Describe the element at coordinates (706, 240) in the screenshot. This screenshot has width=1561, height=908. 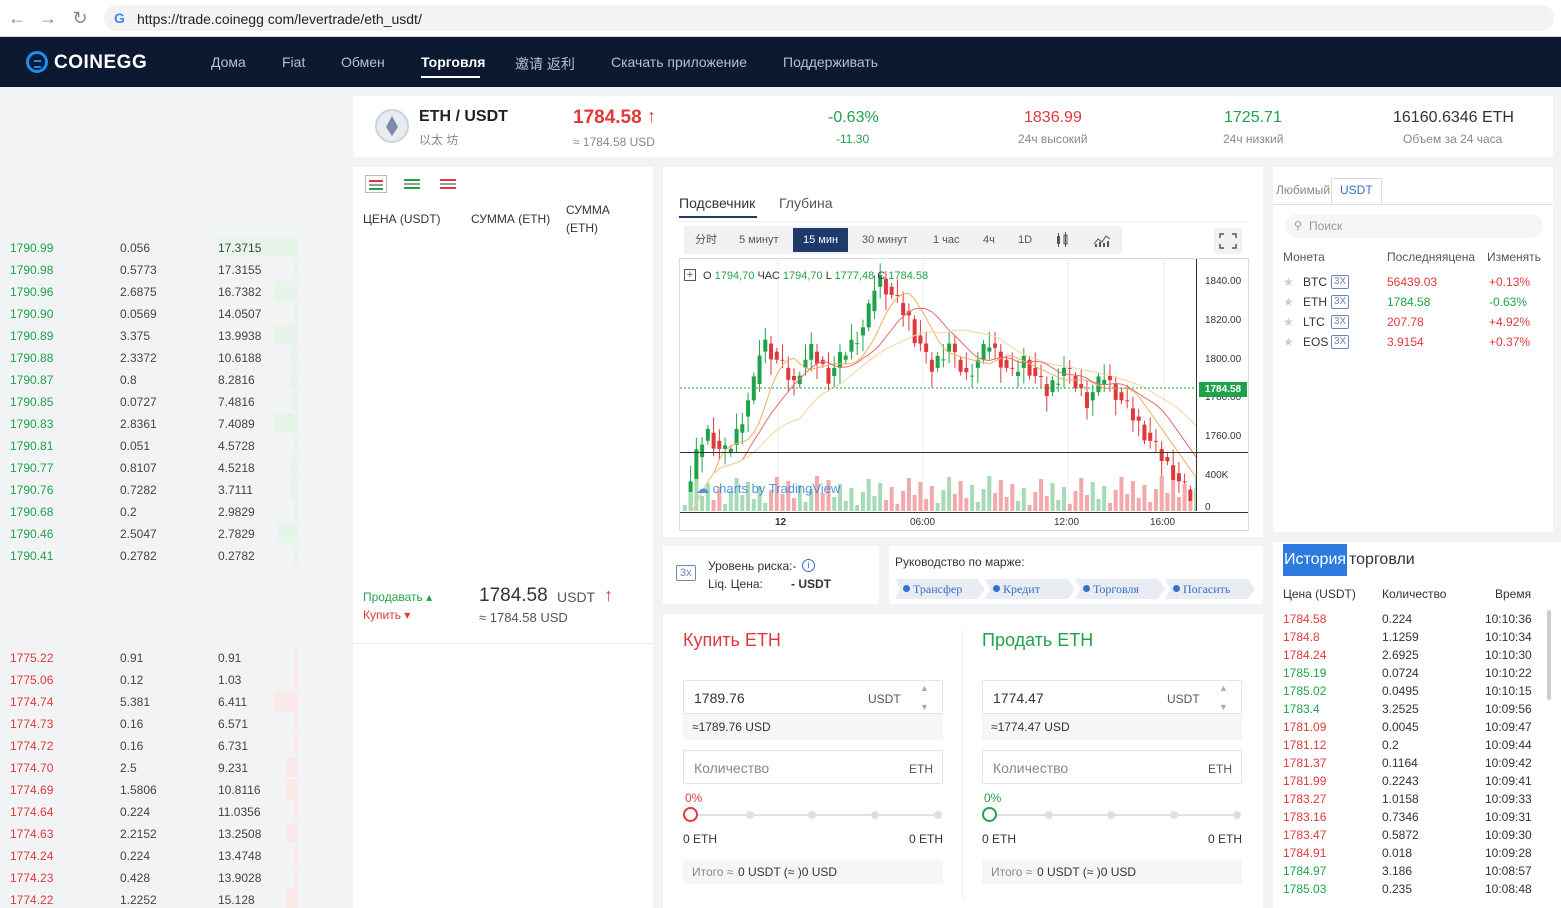
I see `timeframe-realtime: 分时` at that location.